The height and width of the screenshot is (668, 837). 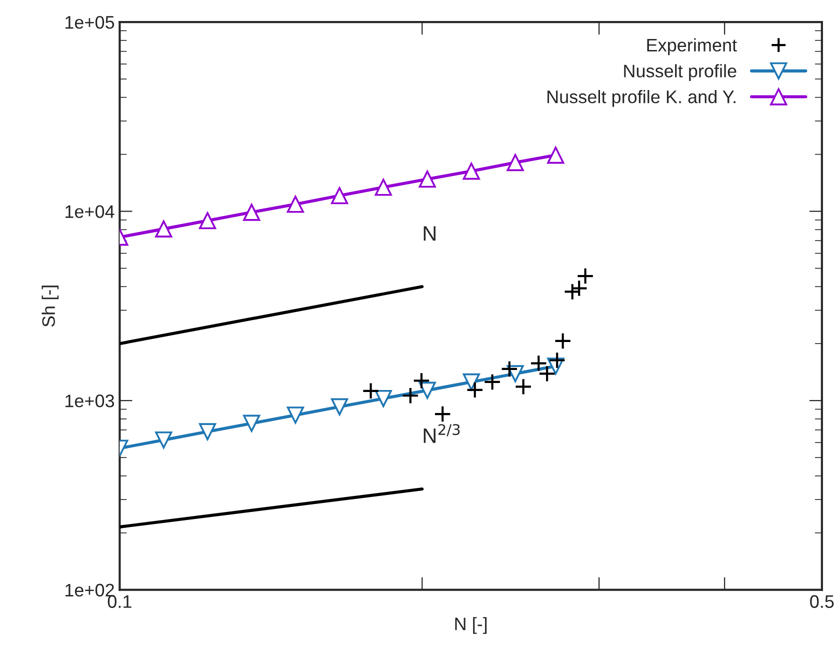 What do you see at coordinates (680, 72) in the screenshot?
I see `legend-label: Nusselt profile` at bounding box center [680, 72].